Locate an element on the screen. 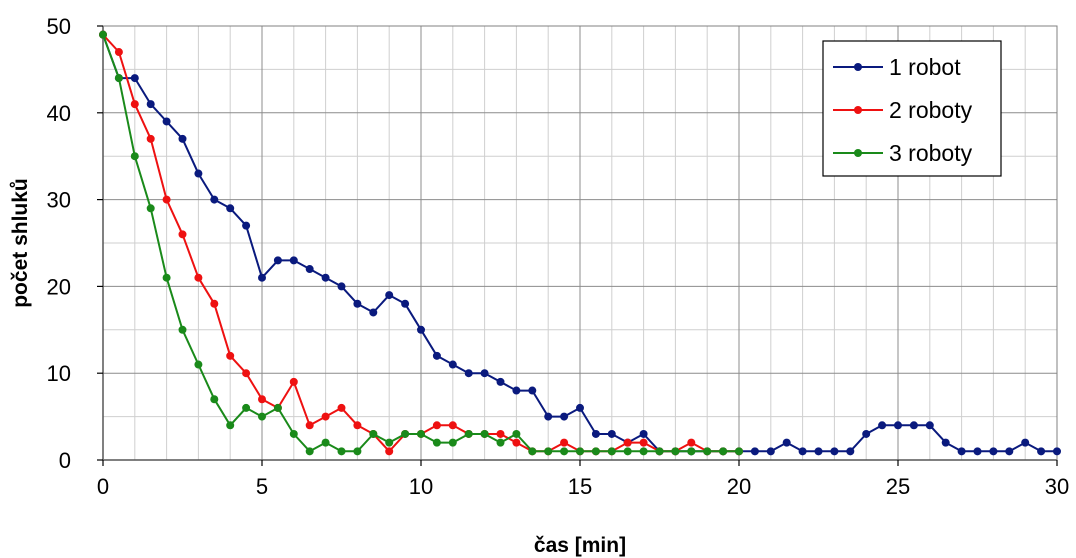 Image resolution: width=1076 pixels, height=558 pixels. x-axis-ticks: 0 5 10 15 20 25 30 is located at coordinates (583, 479).